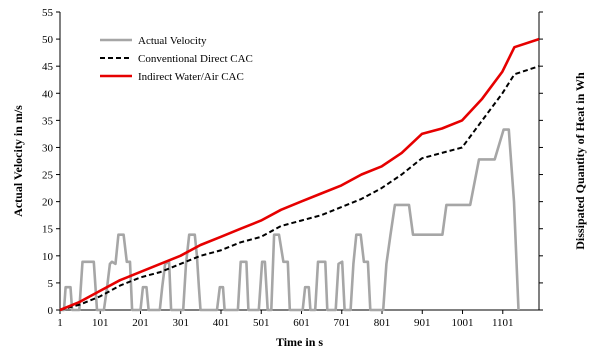  What do you see at coordinates (463, 323) in the screenshot?
I see `x-tick-label: 1001` at bounding box center [463, 323].